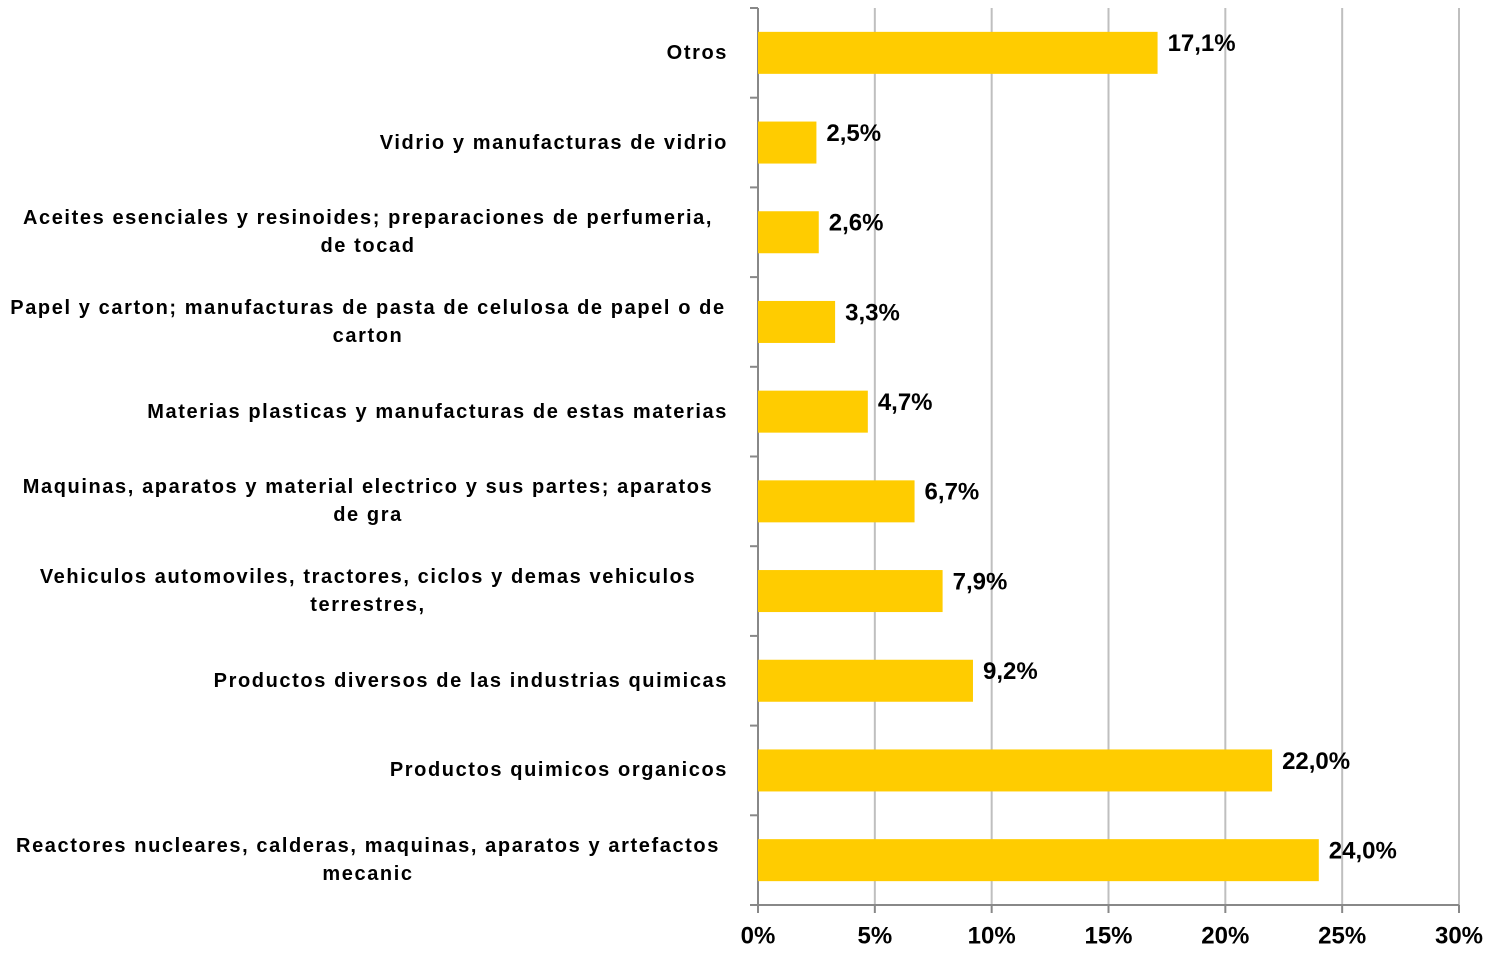 The image size is (1497, 962). I want to click on x-tick-label: 5%, so click(874, 935).